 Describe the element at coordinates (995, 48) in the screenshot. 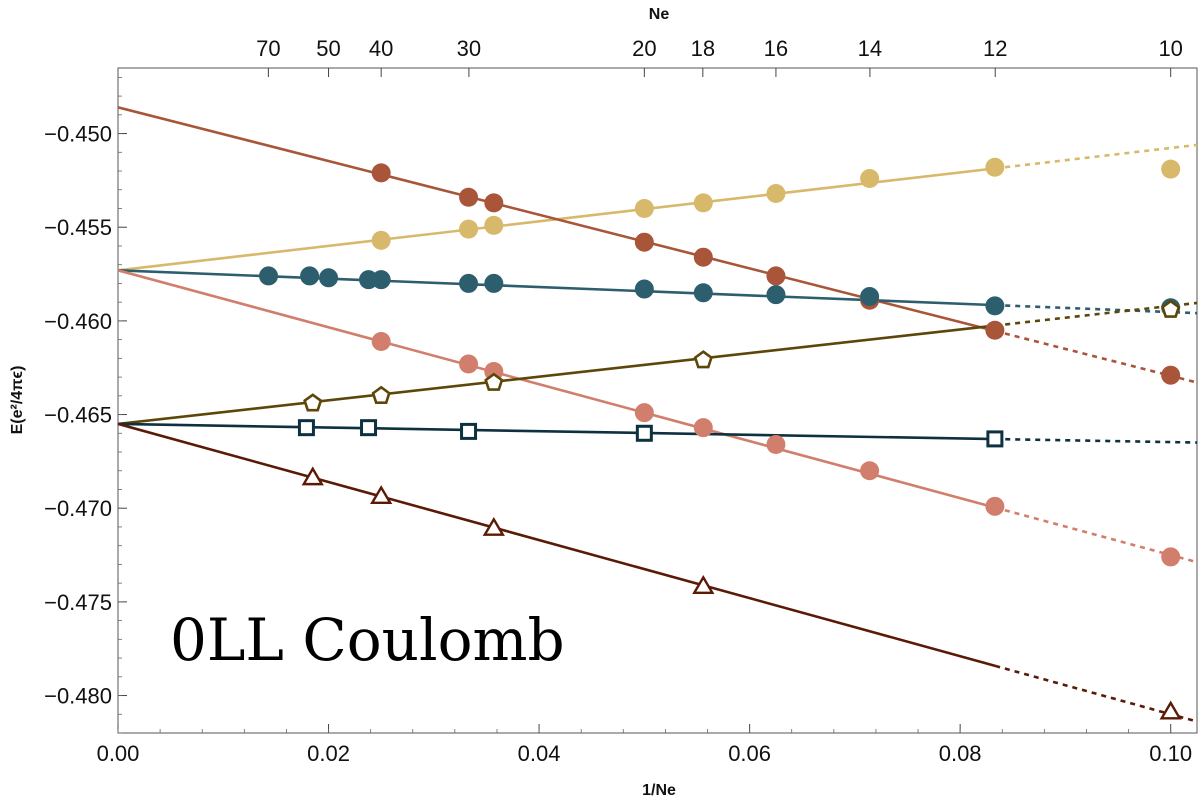

I see `top-tick-label: 12` at that location.